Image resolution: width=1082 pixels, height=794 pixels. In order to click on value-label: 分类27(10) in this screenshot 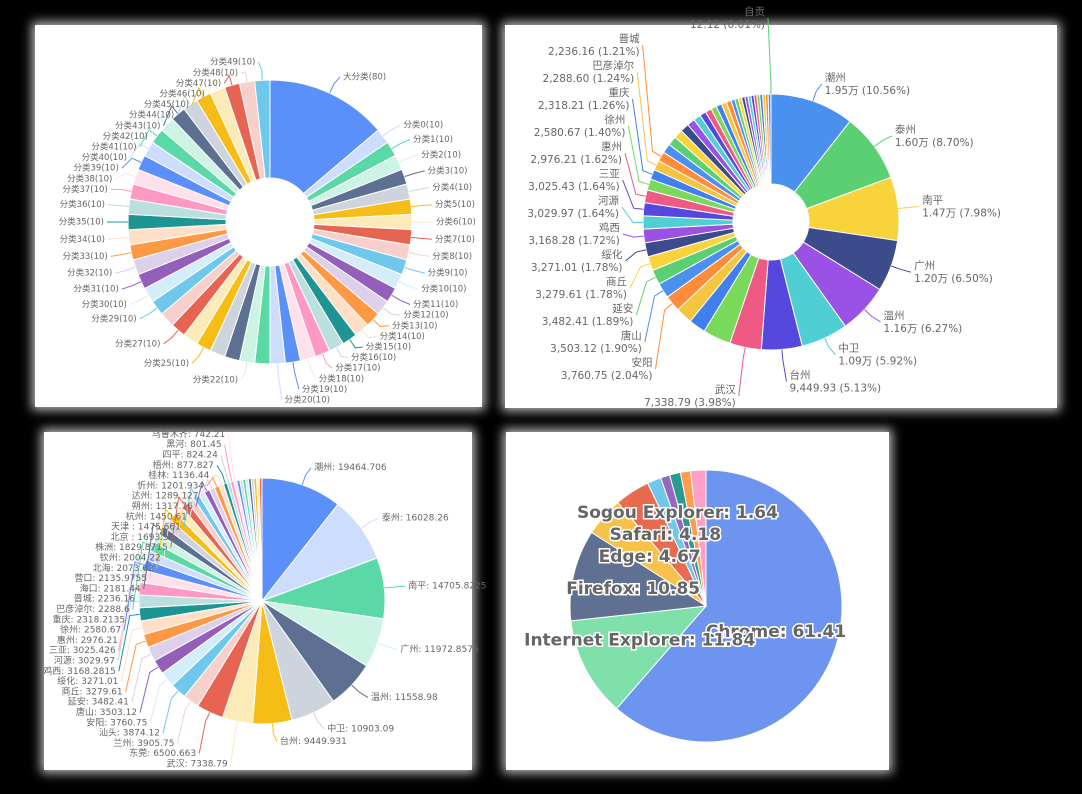, I will do `click(137, 343)`.